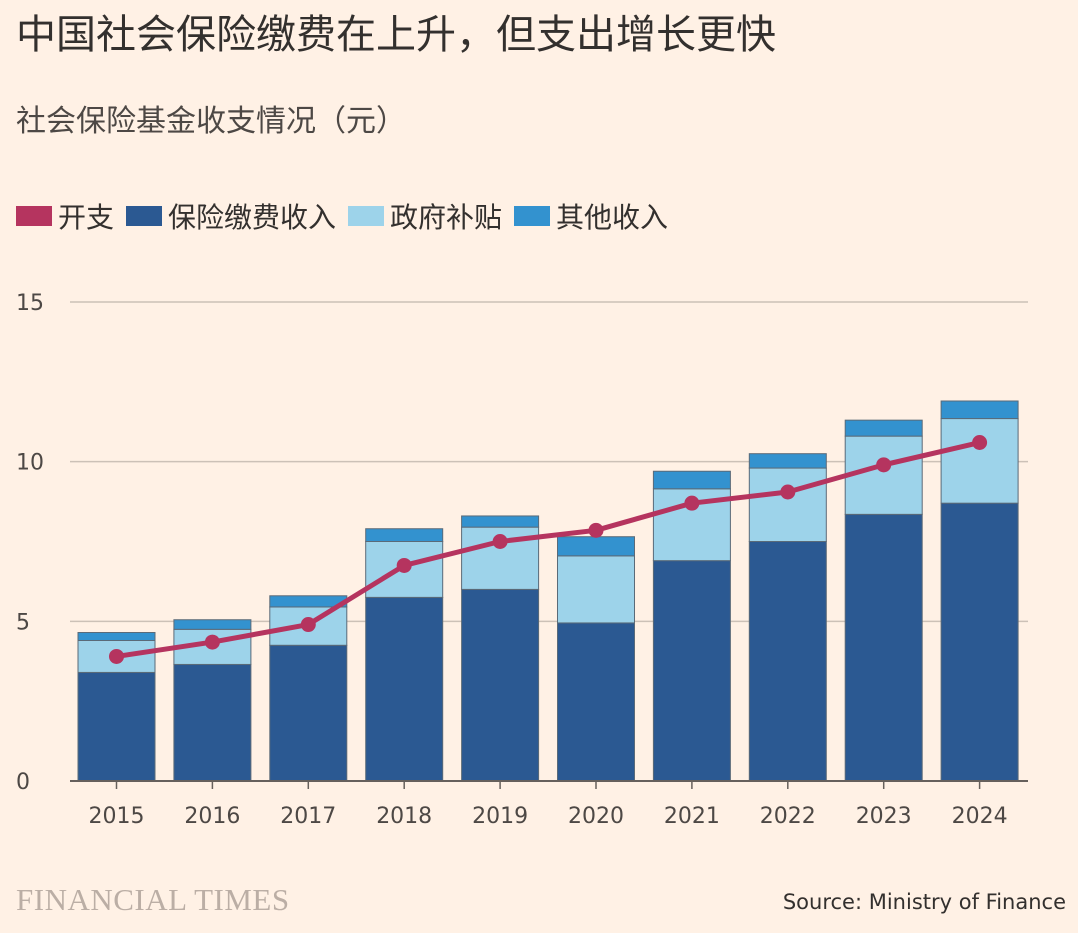 Image resolution: width=1078 pixels, height=933 pixels. Describe the element at coordinates (884, 816) in the screenshot. I see `x-tick-label-2023: 2023` at that location.